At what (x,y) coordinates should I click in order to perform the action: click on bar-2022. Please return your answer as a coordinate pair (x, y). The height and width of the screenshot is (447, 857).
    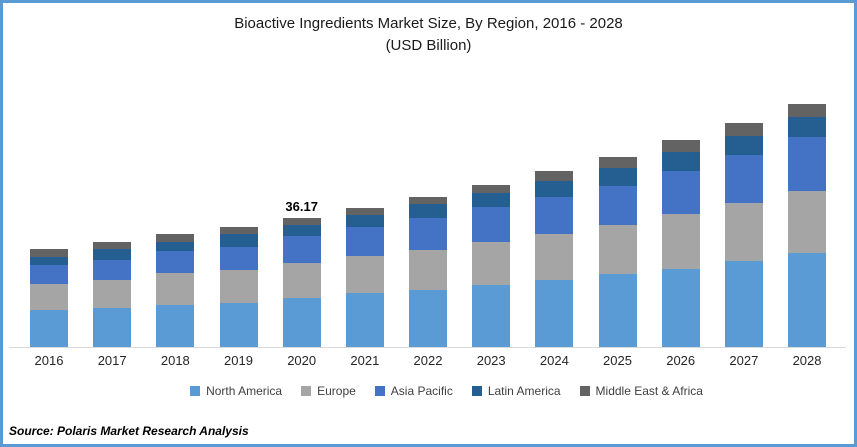
    Looking at the image, I should click on (428, 271).